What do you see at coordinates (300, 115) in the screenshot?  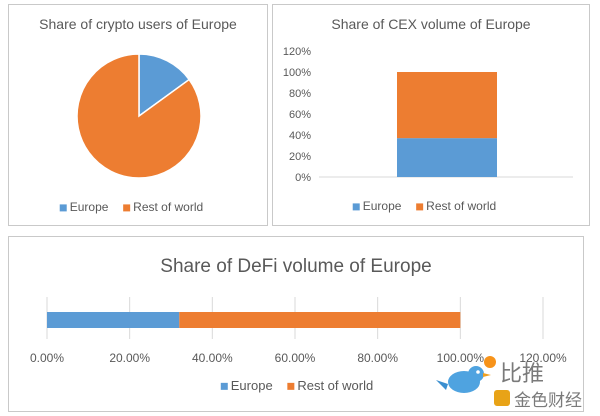 I see `y-tick-label: 60%` at bounding box center [300, 115].